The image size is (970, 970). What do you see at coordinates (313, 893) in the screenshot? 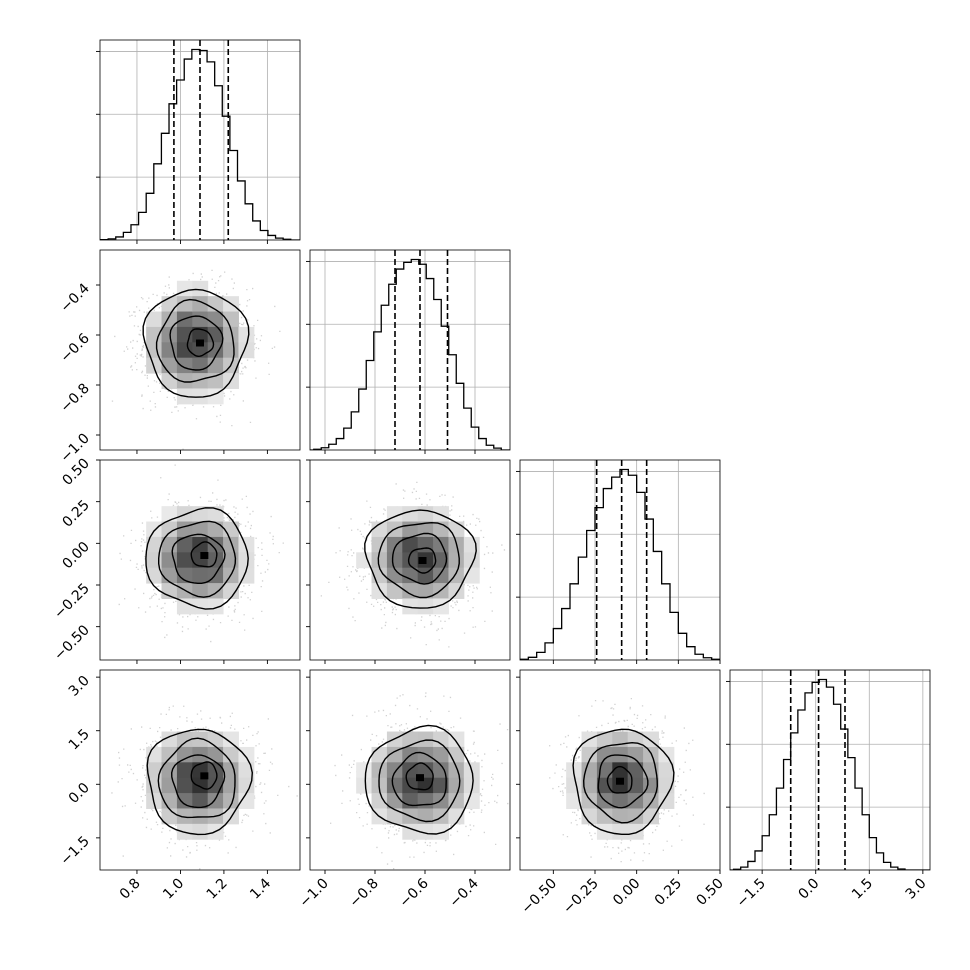
I see `x-tick-label: −1.0` at bounding box center [313, 893].